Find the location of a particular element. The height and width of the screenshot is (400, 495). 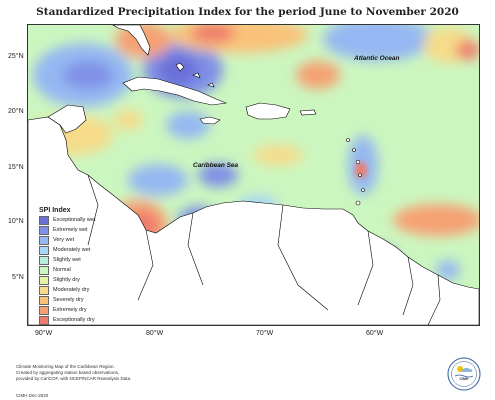

legend-item: Very wet is located at coordinates (79, 240).